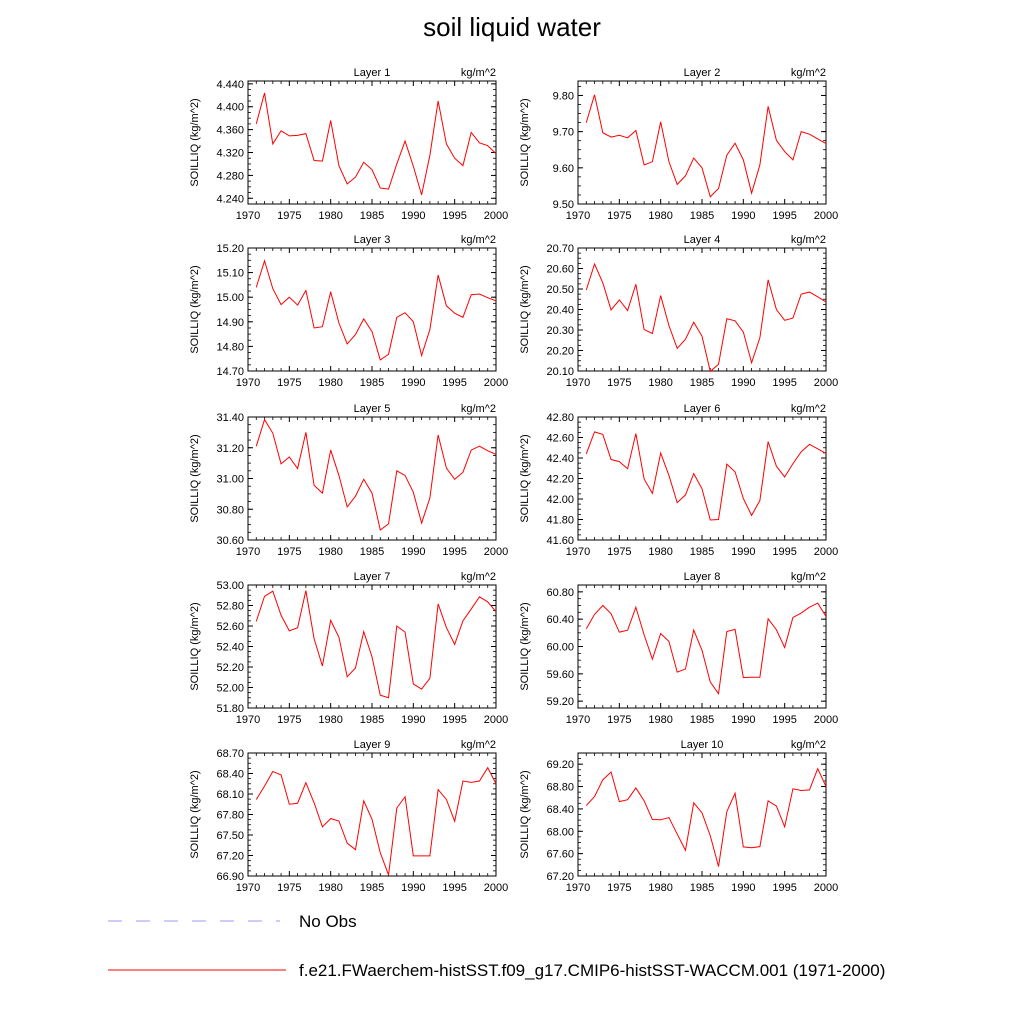  What do you see at coordinates (230, 274) in the screenshot?
I see `y-tick-label: 15.10` at bounding box center [230, 274].